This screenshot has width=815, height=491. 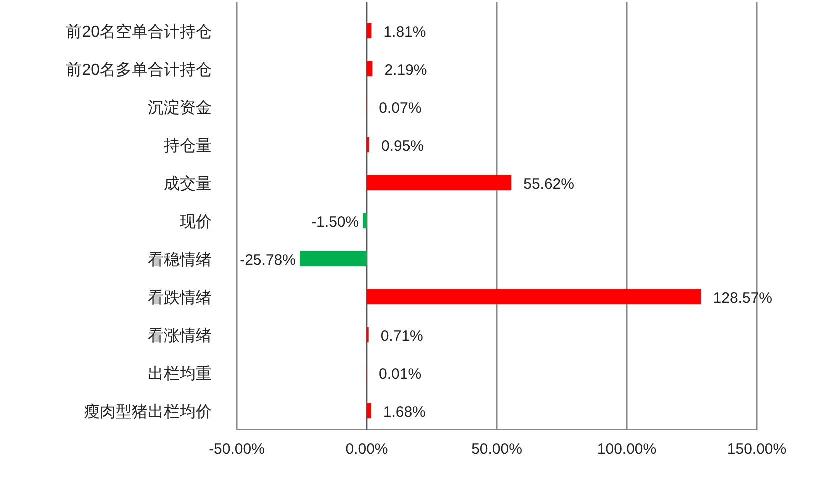 I want to click on y-tick-label: 看涨情绪, so click(x=180, y=336).